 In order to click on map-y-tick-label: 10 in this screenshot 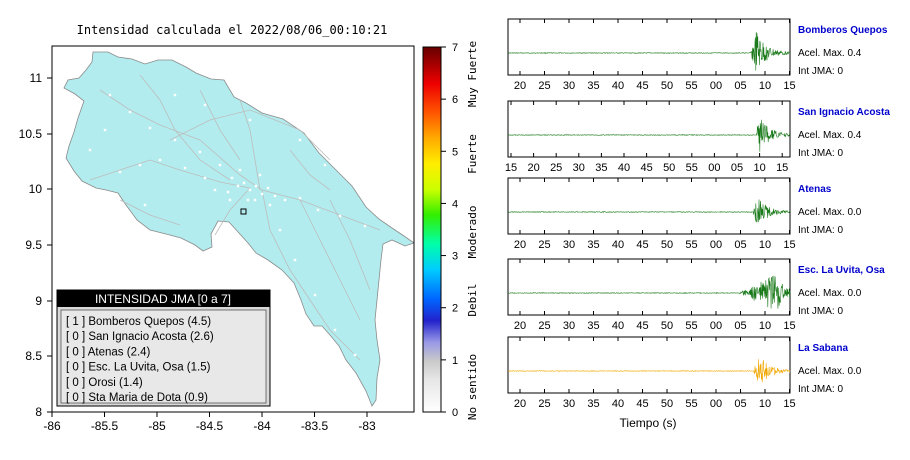, I will do `click(36, 189)`.